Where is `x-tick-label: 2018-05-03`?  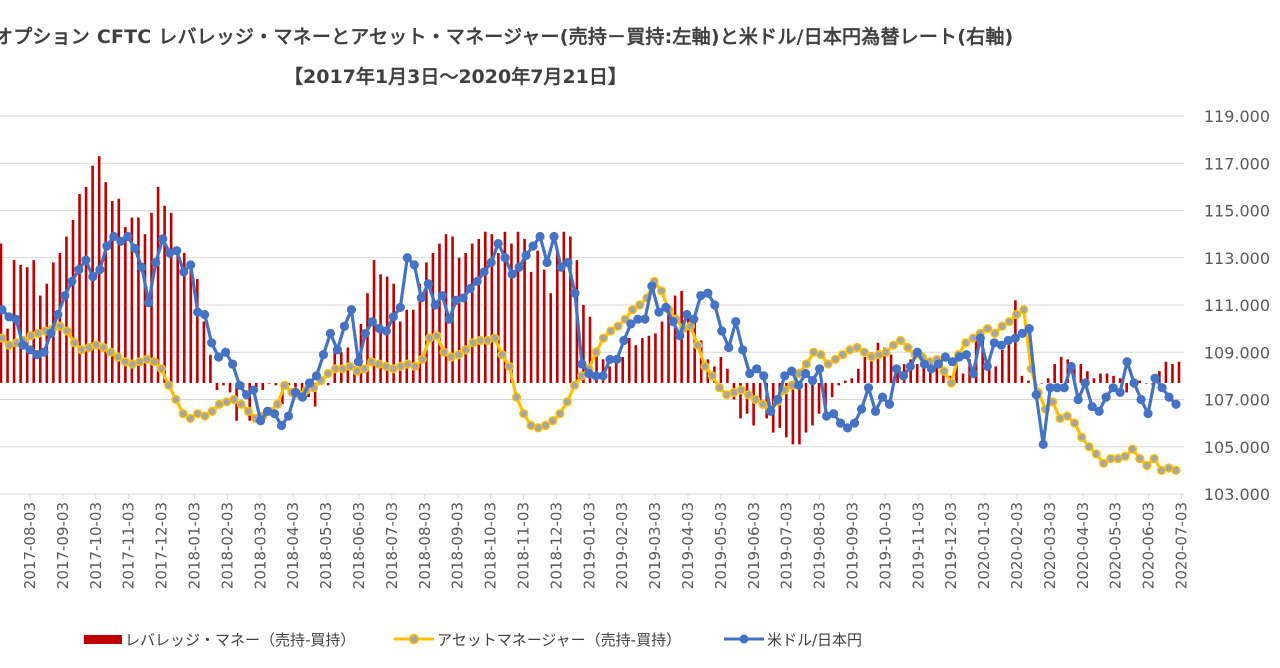
x-tick-label: 2018-05-03 is located at coordinates (326, 545).